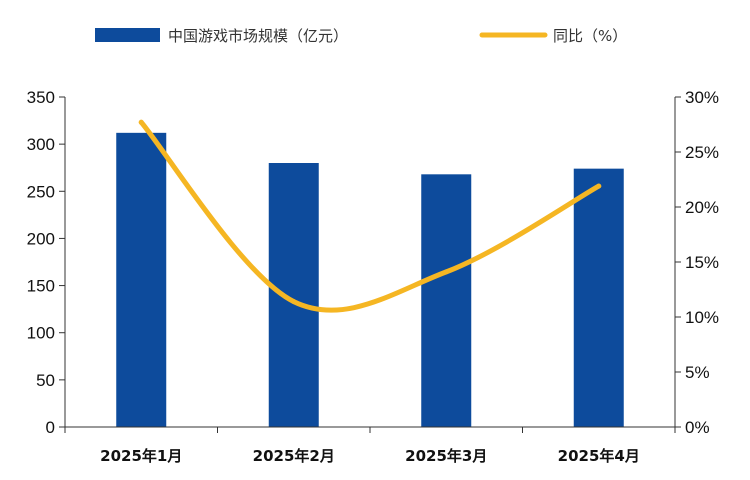 Image resolution: width=750 pixels, height=480 pixels. I want to click on y-left-tick-label: 100, so click(41, 333).